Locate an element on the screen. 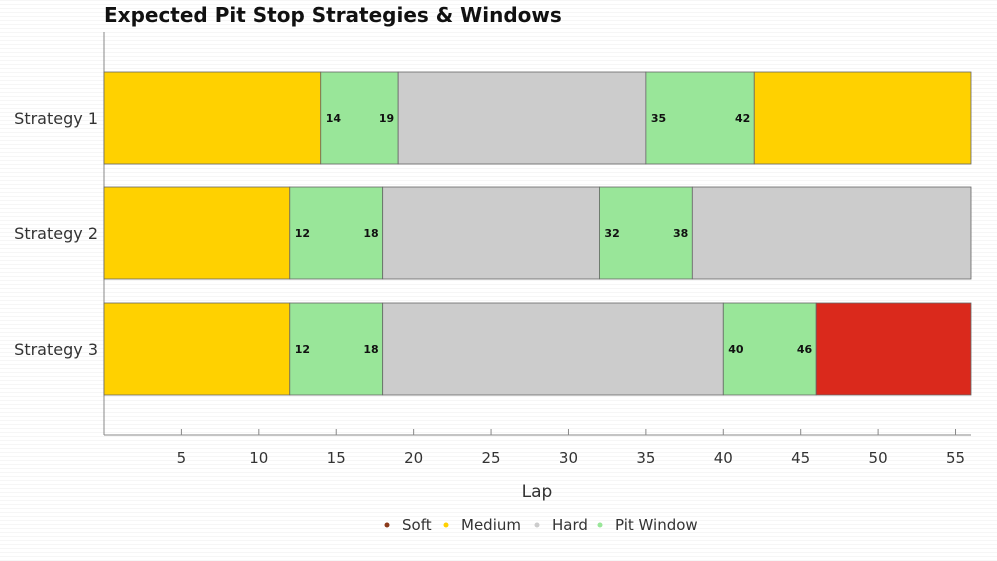 The image size is (997, 561). x-tick-label: 25 is located at coordinates (491, 458).